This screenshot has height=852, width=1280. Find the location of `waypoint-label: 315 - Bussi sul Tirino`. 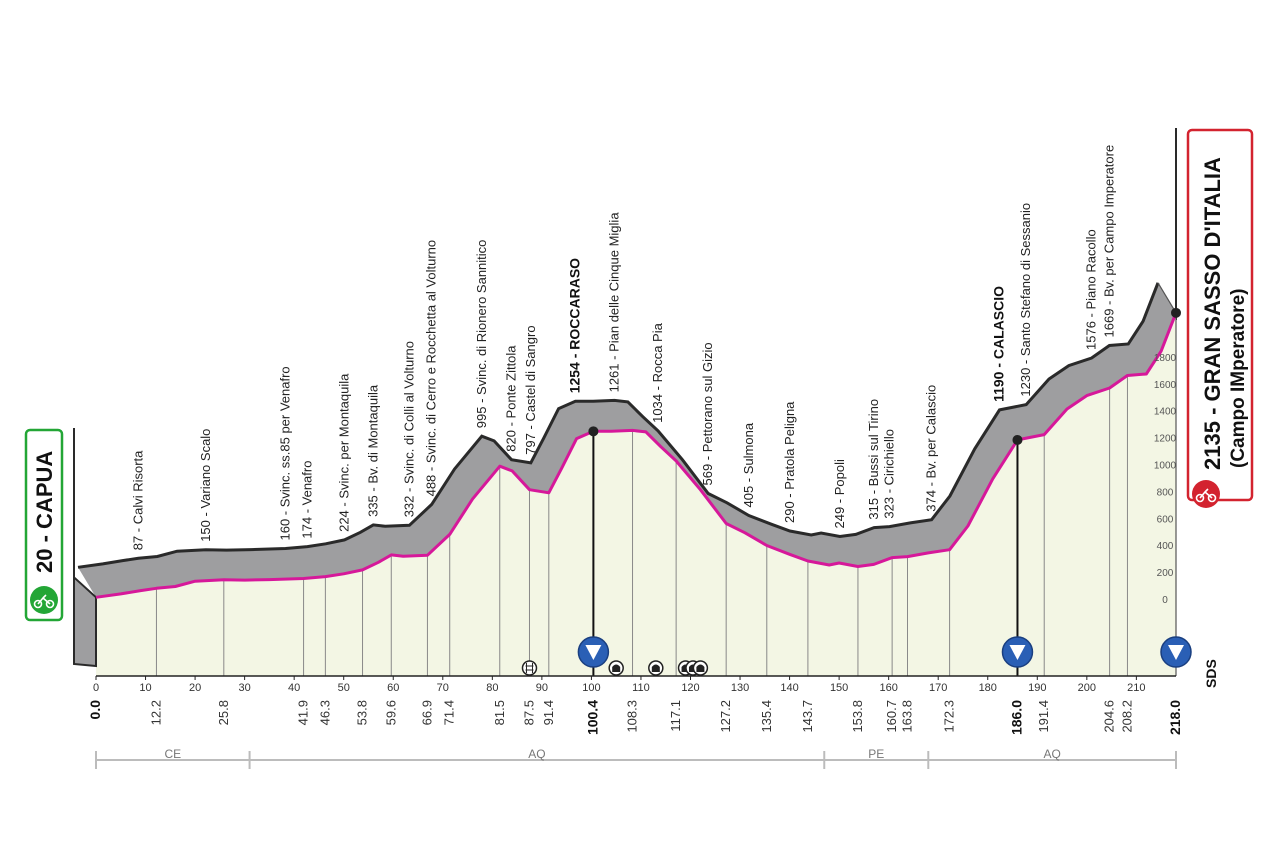

waypoint-label: 315 - Bussi sul Tirino is located at coordinates (873, 459).